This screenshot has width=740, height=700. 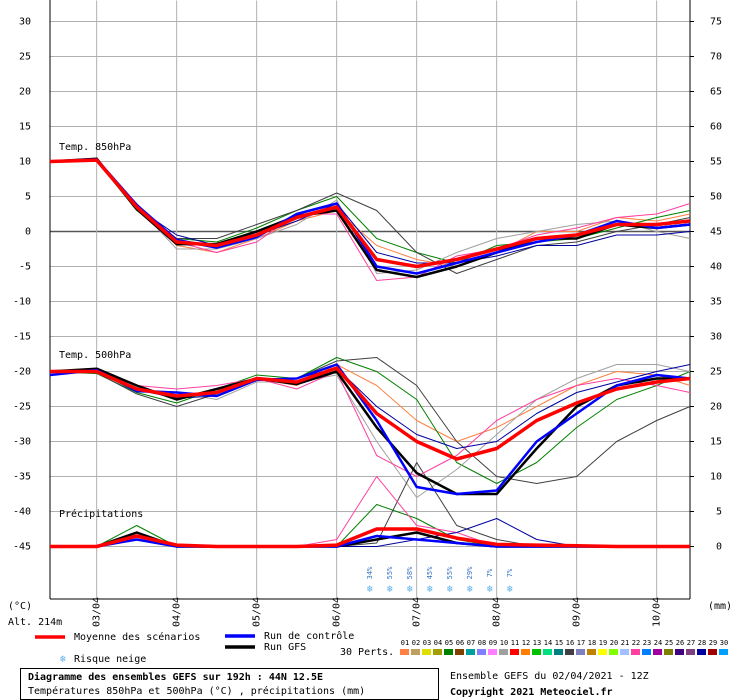 I want to click on legend-label: 01, so click(x=405, y=643).